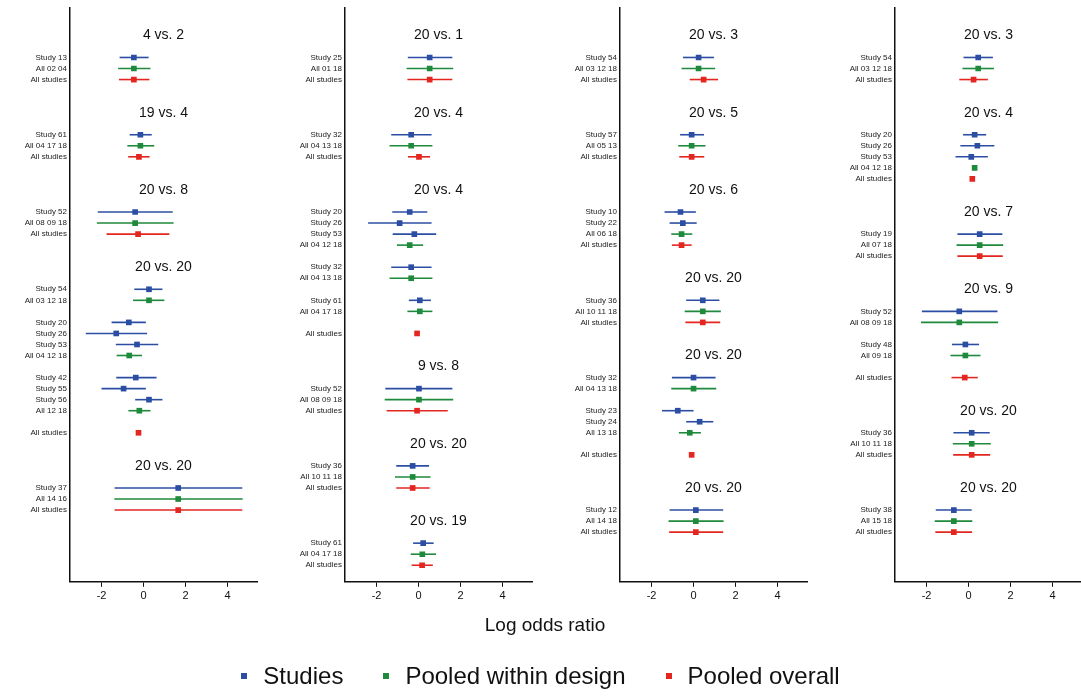 The width and height of the screenshot is (1081, 696). What do you see at coordinates (303, 676) in the screenshot?
I see `legend-label: Studies` at bounding box center [303, 676].